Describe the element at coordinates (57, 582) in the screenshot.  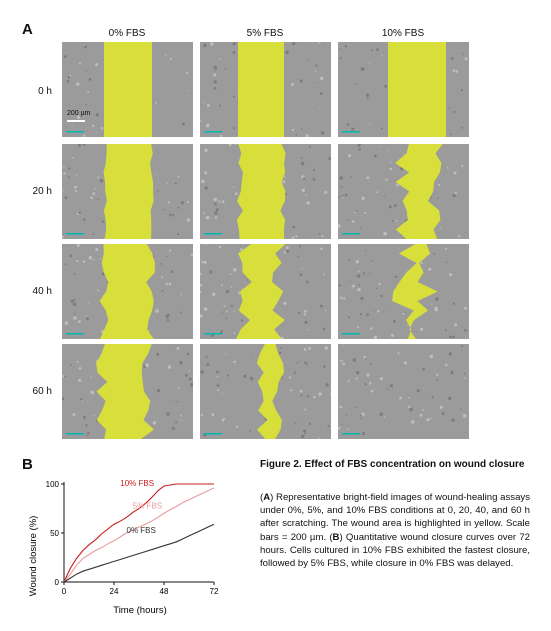
I see `y-tick-label: 0` at that location.